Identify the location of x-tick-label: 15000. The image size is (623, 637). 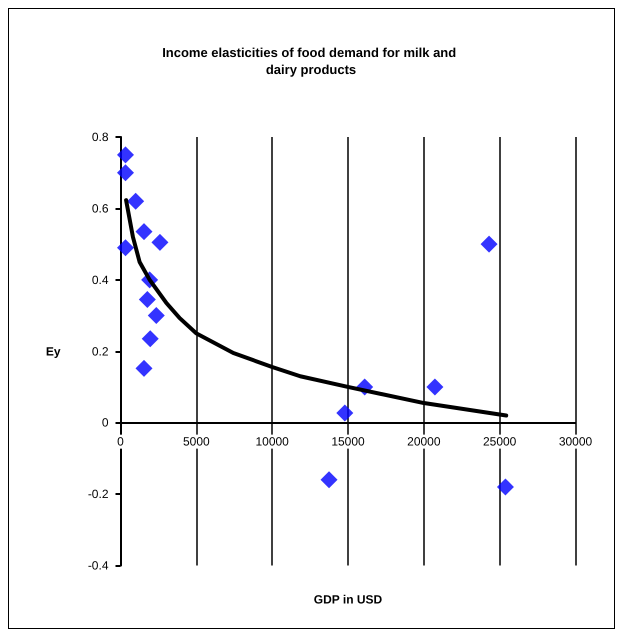
(348, 441).